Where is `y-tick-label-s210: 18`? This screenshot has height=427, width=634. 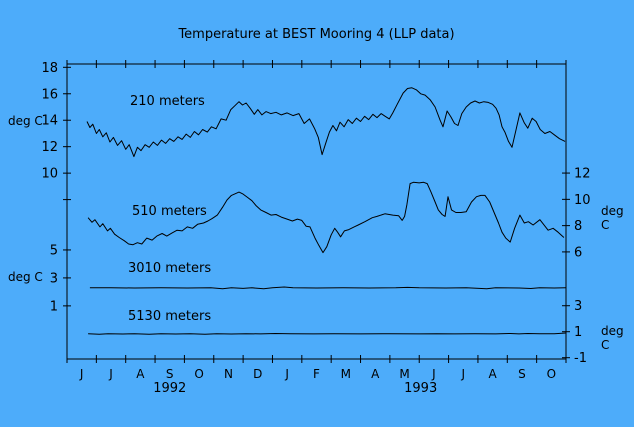 y-tick-label-s210: 18 is located at coordinates (49, 68).